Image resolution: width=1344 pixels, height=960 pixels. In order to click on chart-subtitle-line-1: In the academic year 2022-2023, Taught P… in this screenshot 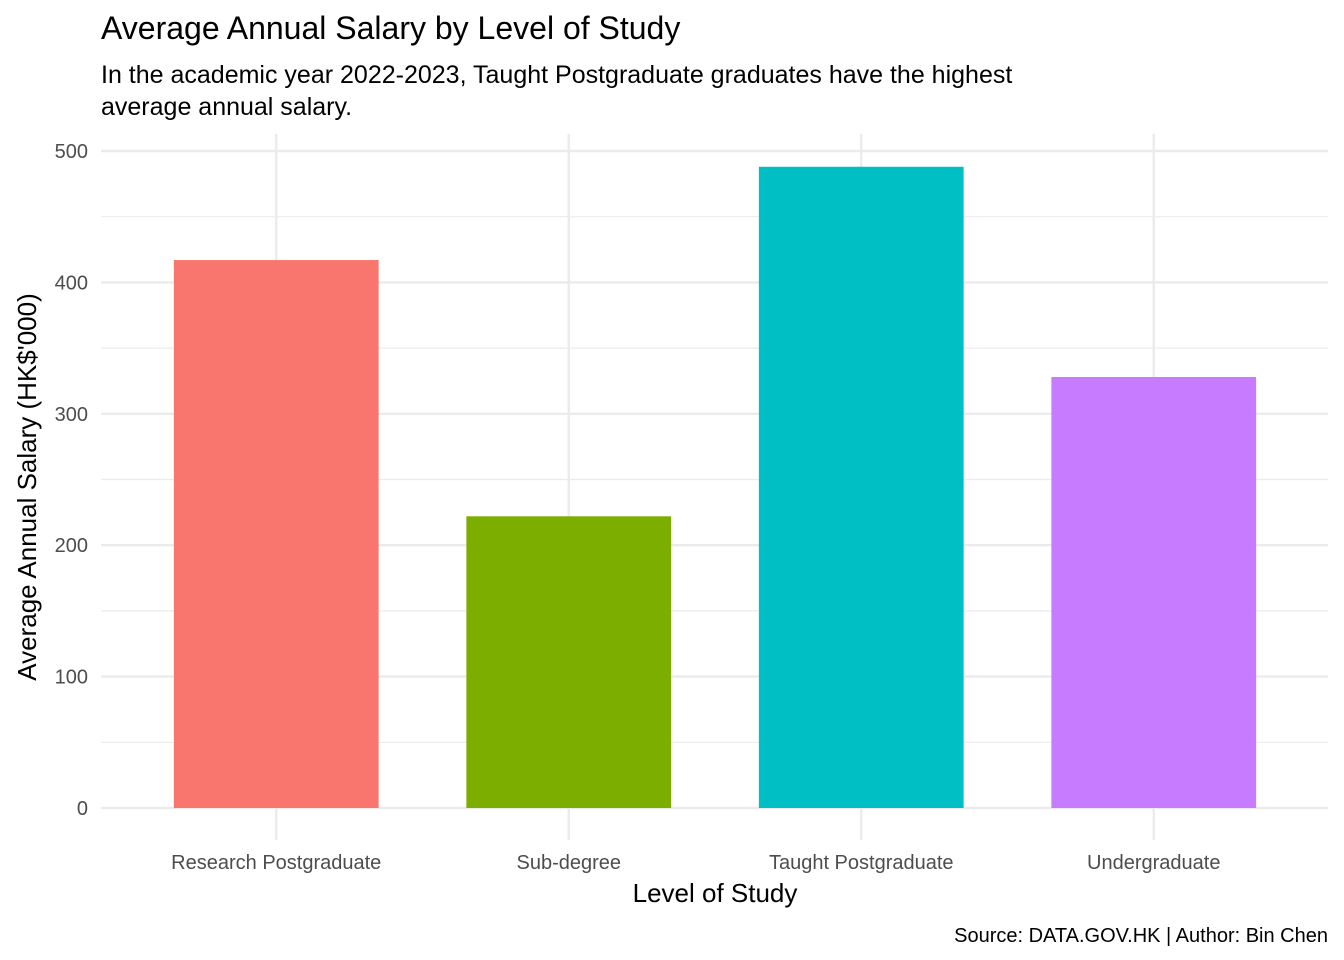, I will do `click(556, 75)`.